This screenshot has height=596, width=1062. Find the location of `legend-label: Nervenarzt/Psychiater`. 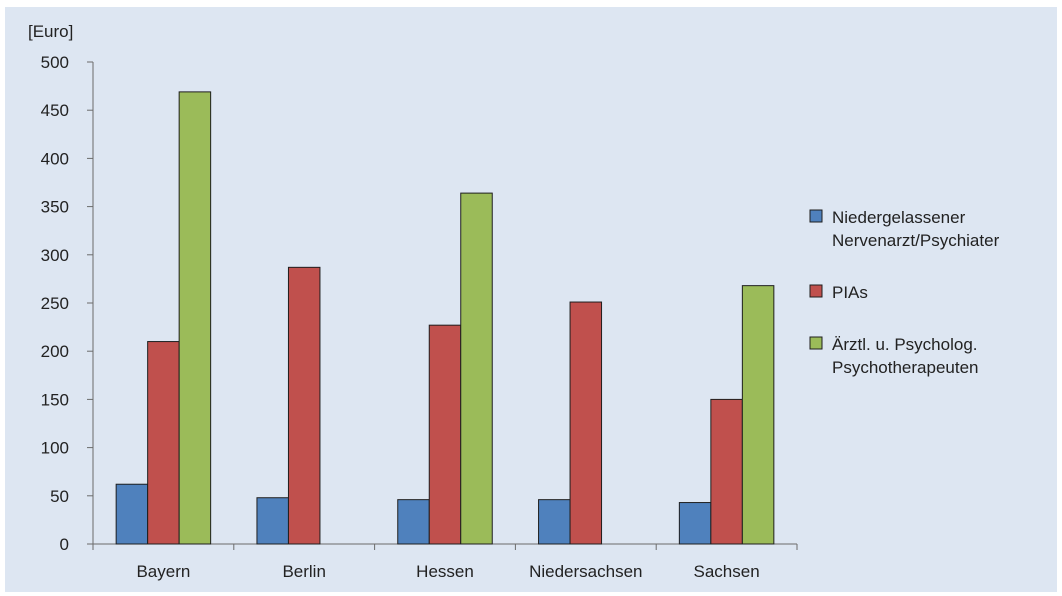

legend-label: Nervenarzt/Psychiater is located at coordinates (916, 240).